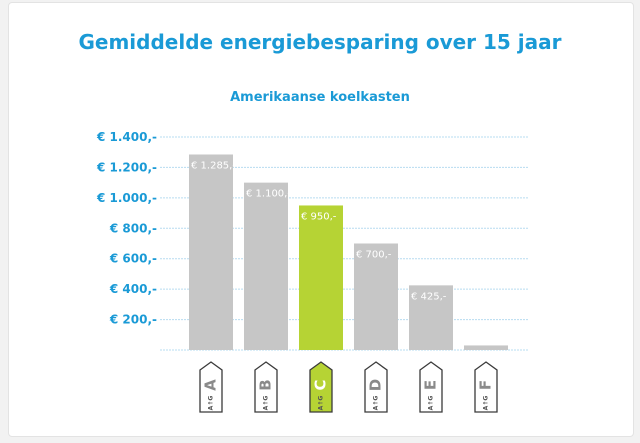 Image resolution: width=640 pixels, height=443 pixels. I want to click on y-tick-label: € 1.000,-, so click(126, 198).